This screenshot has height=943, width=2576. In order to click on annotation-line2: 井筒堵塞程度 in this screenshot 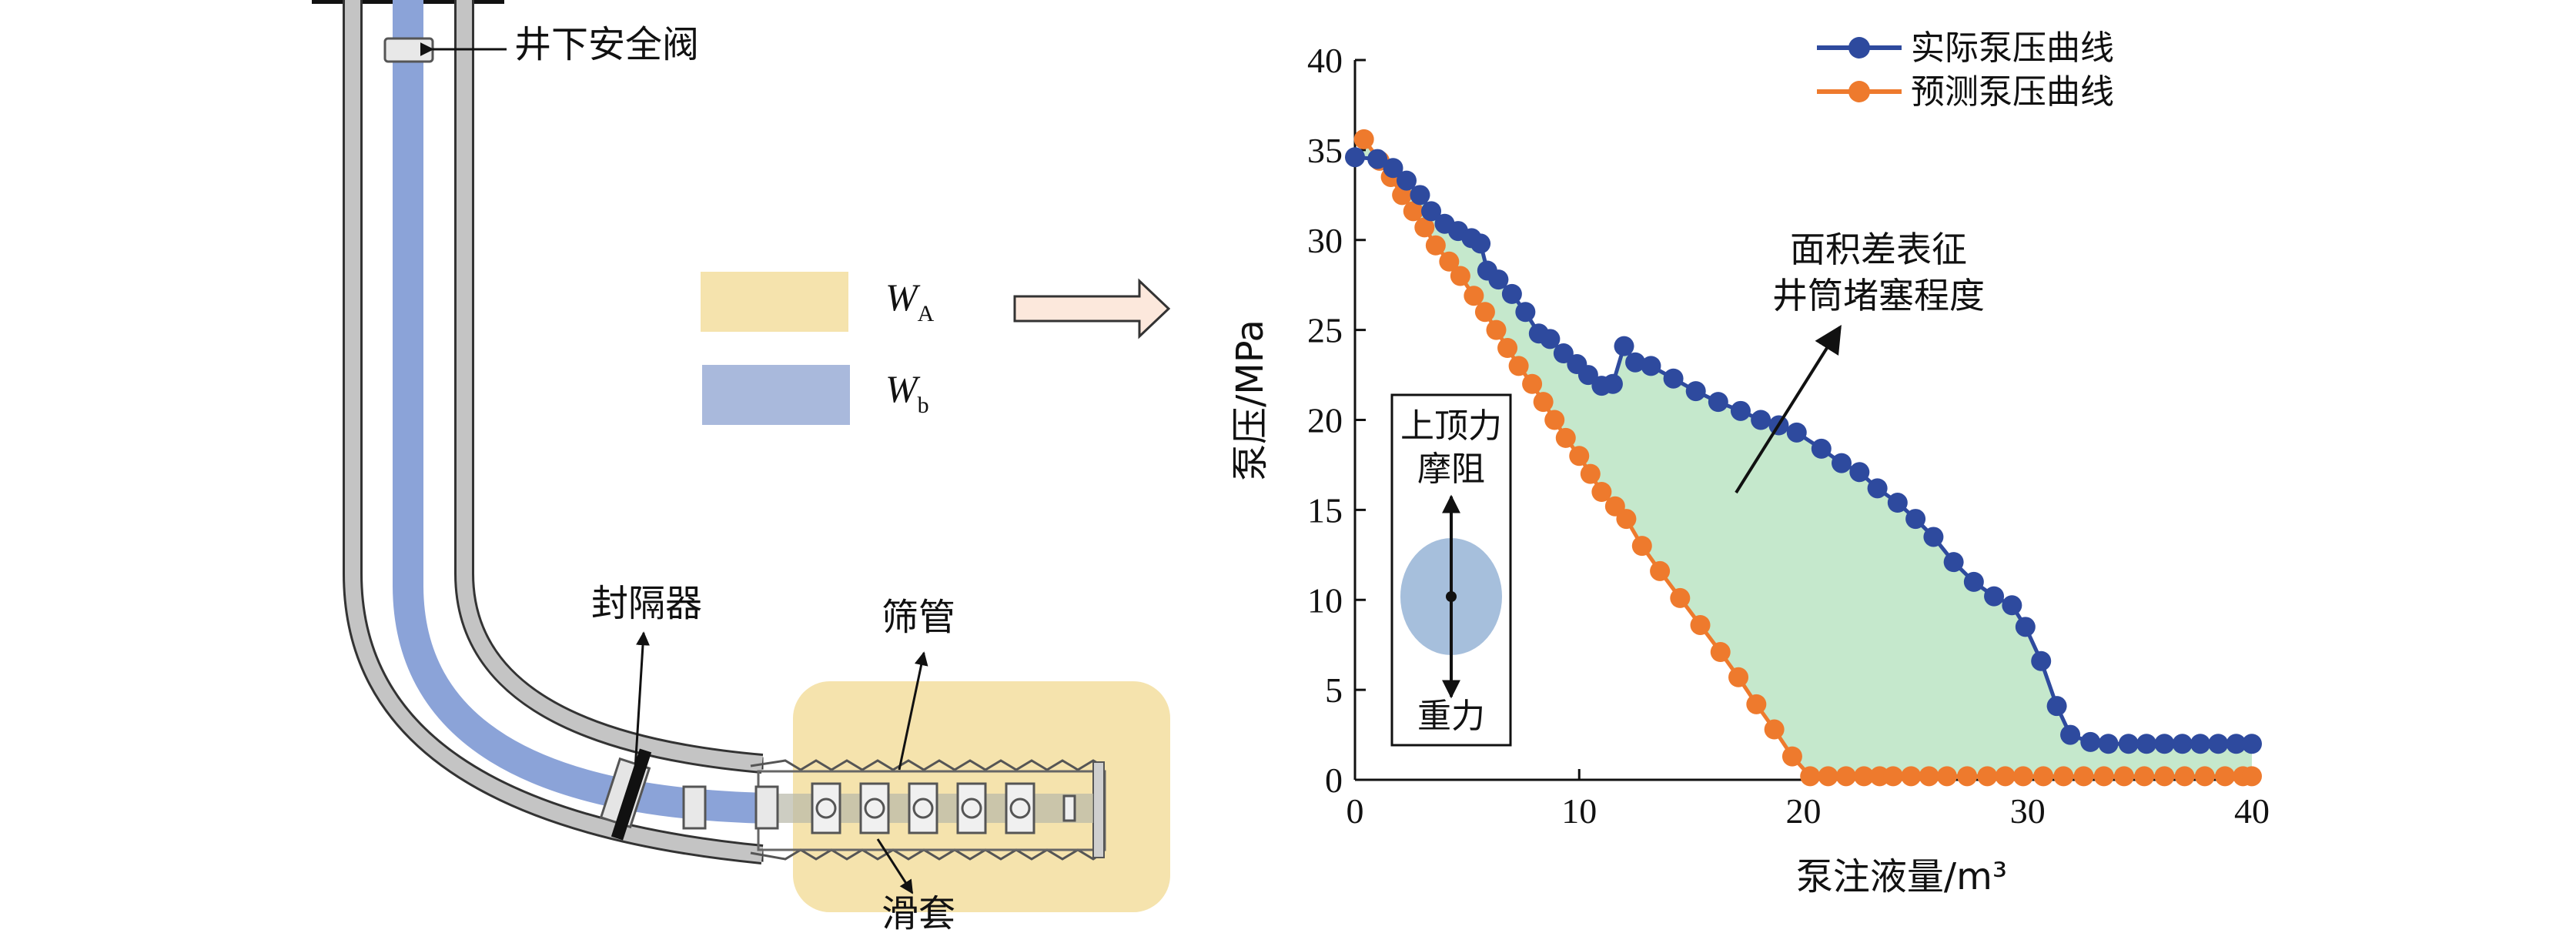, I will do `click(1879, 295)`.